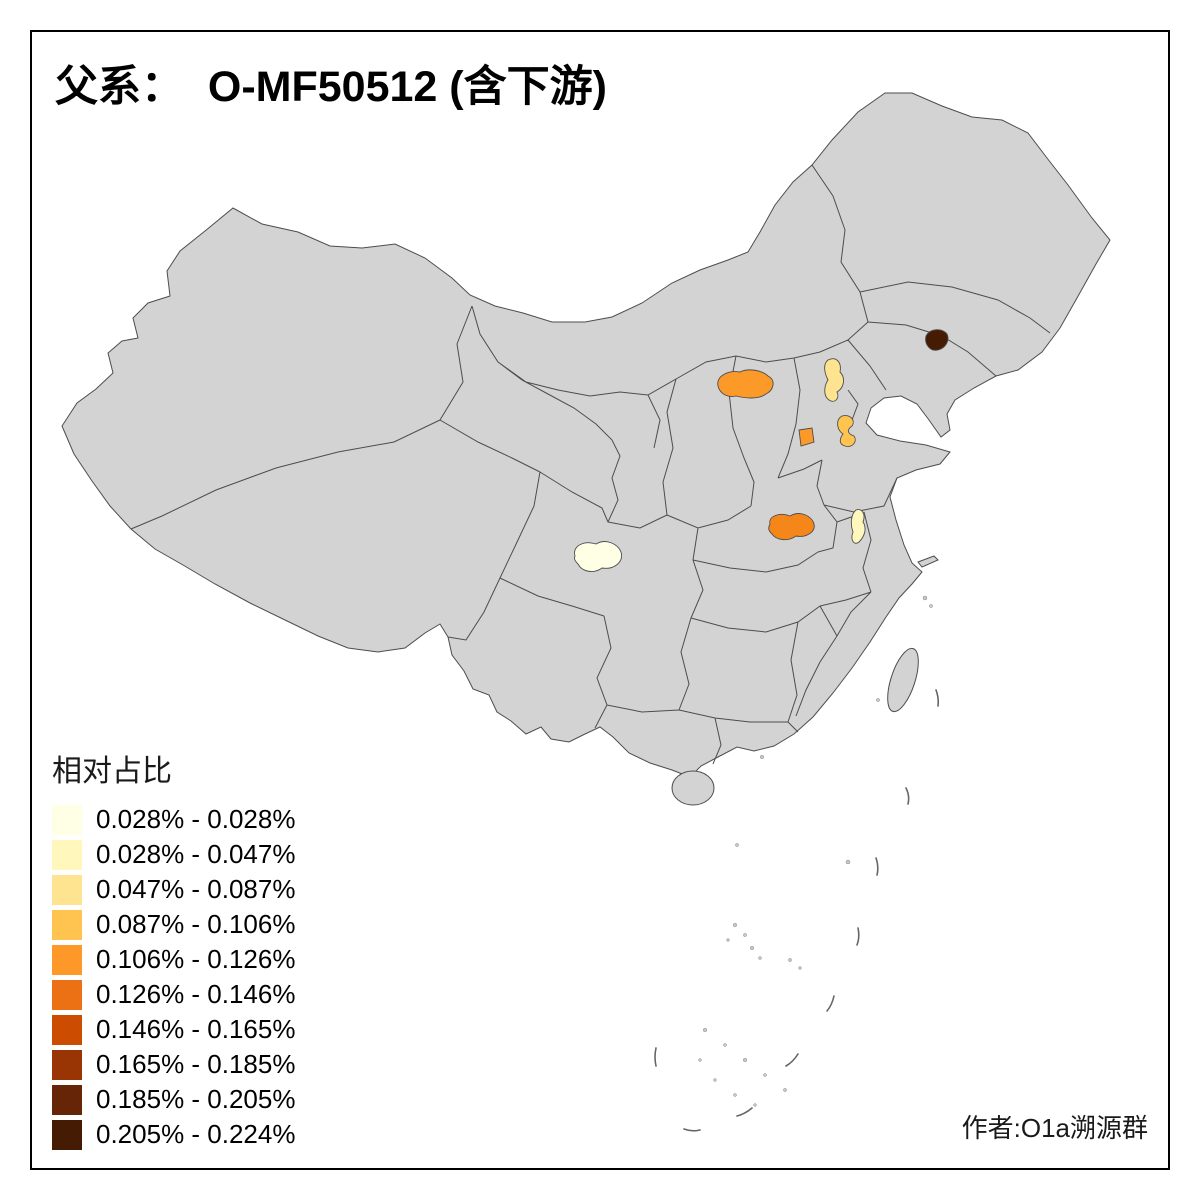 This screenshot has height=1200, width=1200. Describe the element at coordinates (112, 771) in the screenshot. I see `legend-title: 相对占比` at that location.